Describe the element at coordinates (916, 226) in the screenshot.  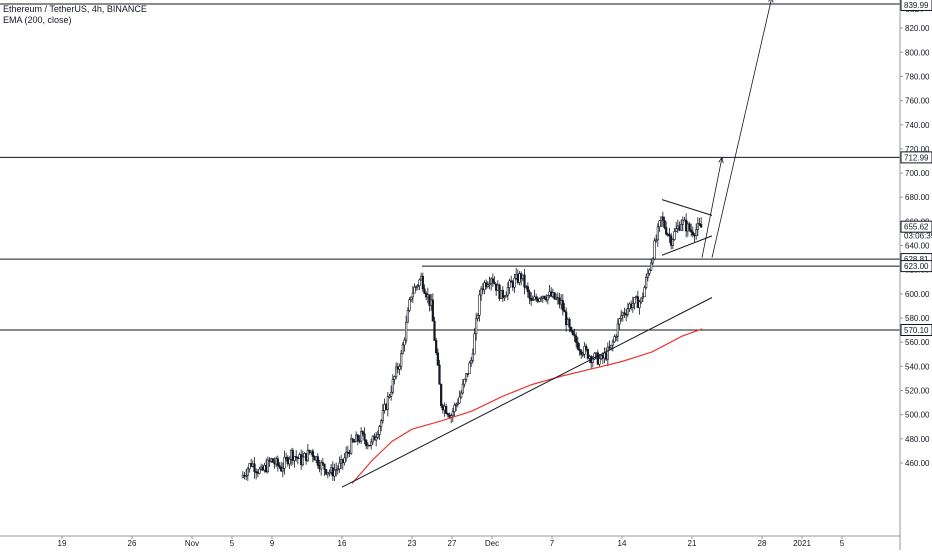
I see `last-price-tag-box` at that location.